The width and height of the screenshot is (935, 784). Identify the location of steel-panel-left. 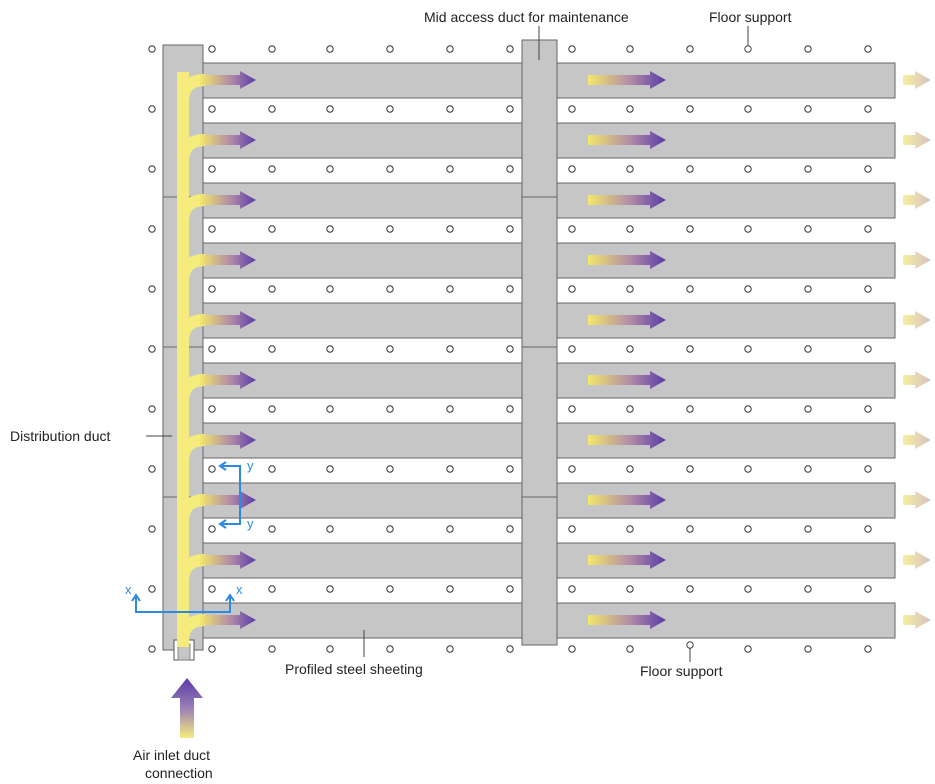
(362, 620).